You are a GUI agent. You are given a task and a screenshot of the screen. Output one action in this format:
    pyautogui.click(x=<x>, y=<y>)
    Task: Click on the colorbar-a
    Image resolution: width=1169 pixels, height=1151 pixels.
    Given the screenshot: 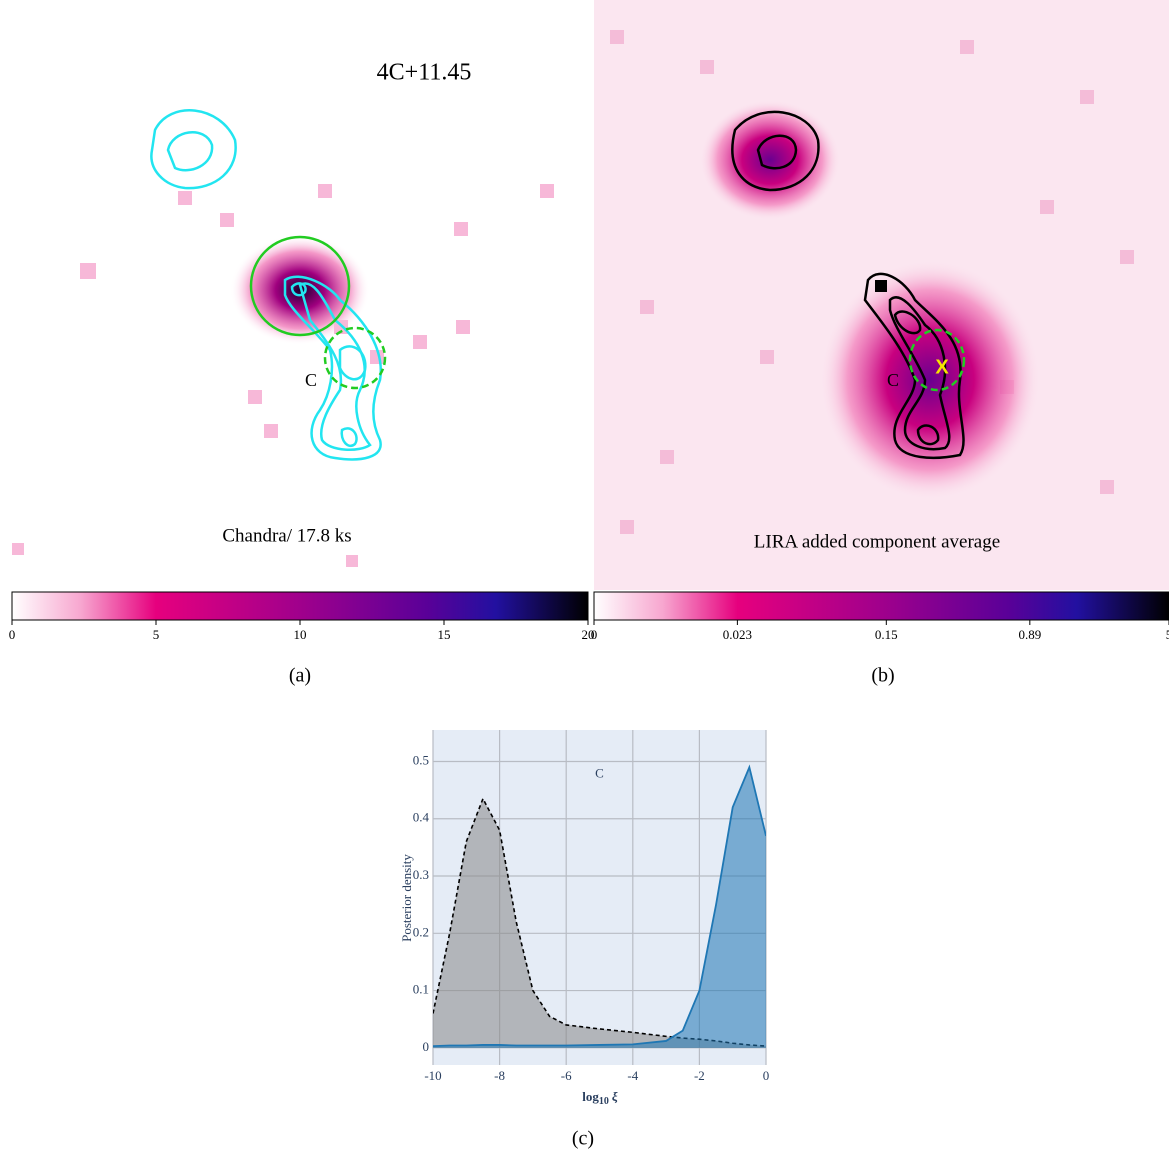 What is the action you would take?
    pyautogui.click(x=300, y=606)
    